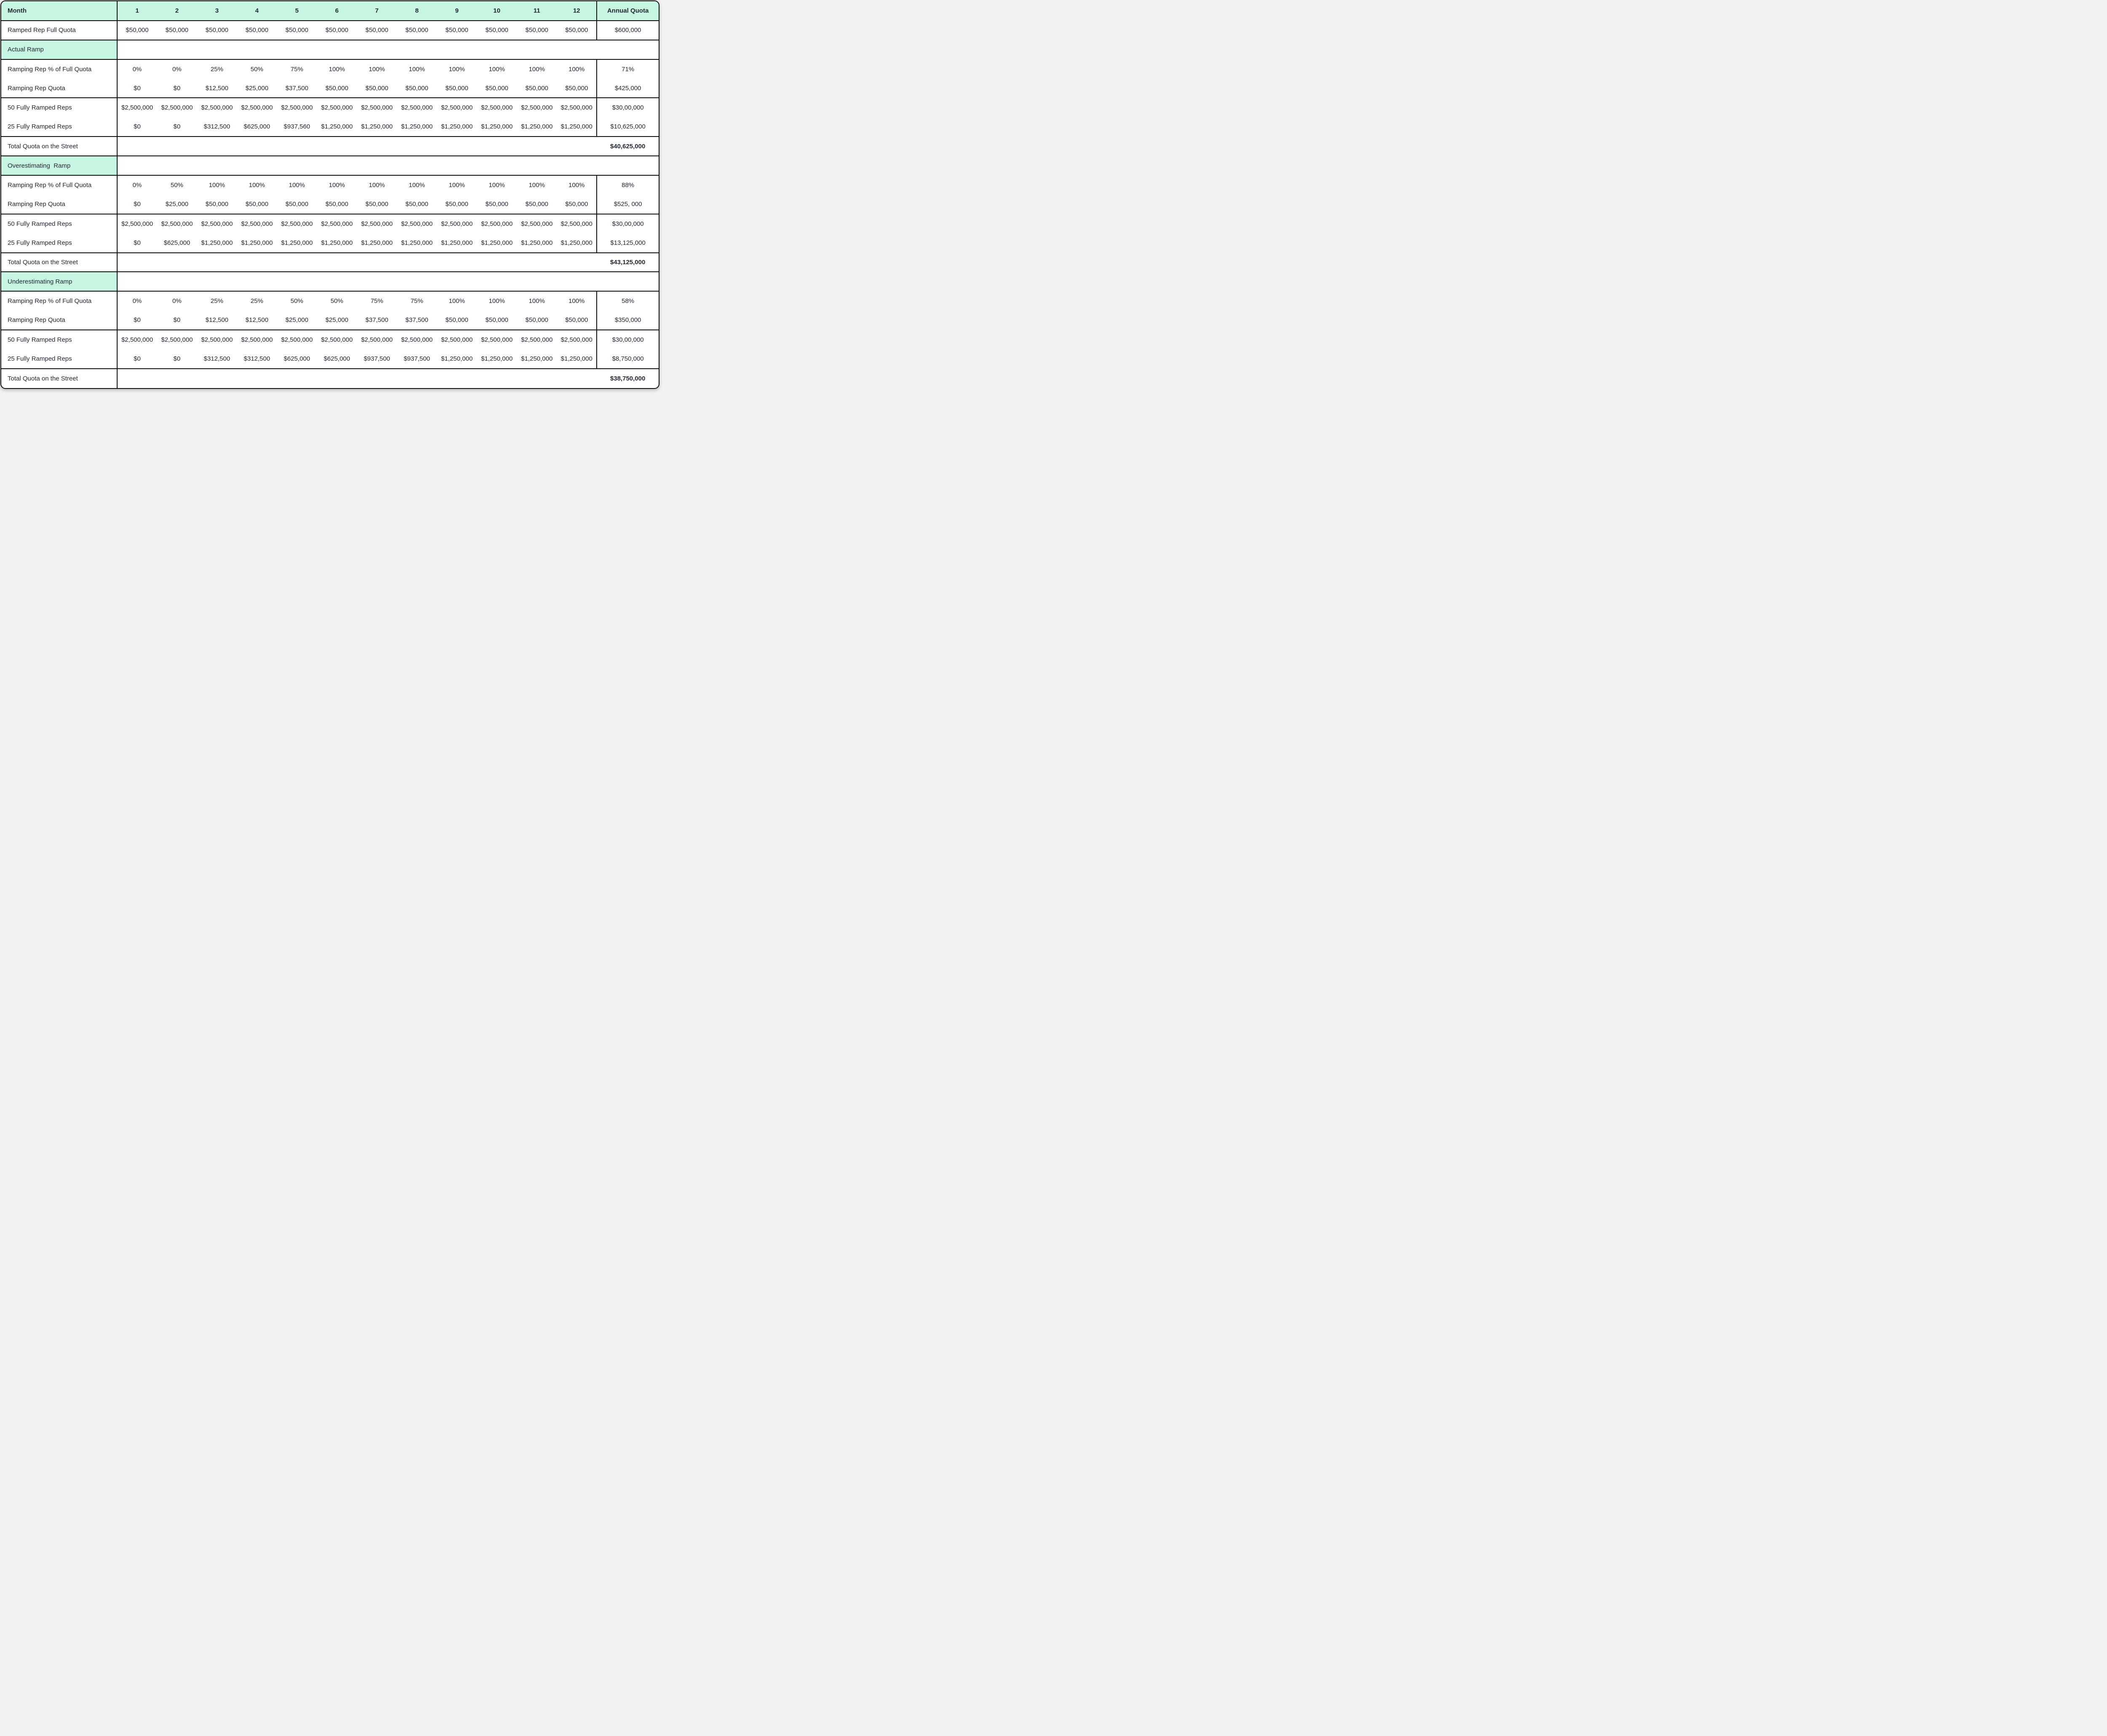 The image size is (2107, 1736). I want to click on total-row: Total Quota on the Street $38,750,000, so click(330, 378).